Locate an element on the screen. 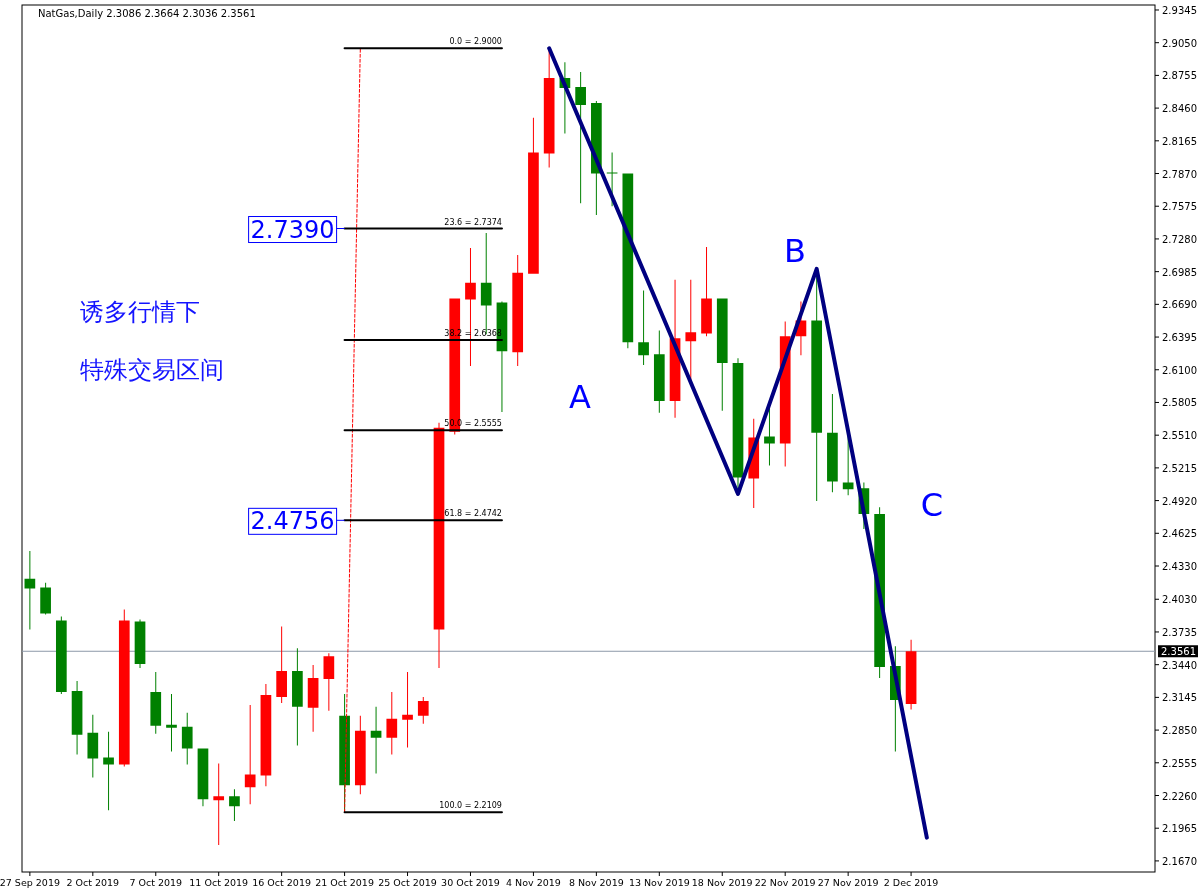 The height and width of the screenshot is (894, 1198). y-tick-label: 2.1670 is located at coordinates (1179, 861).